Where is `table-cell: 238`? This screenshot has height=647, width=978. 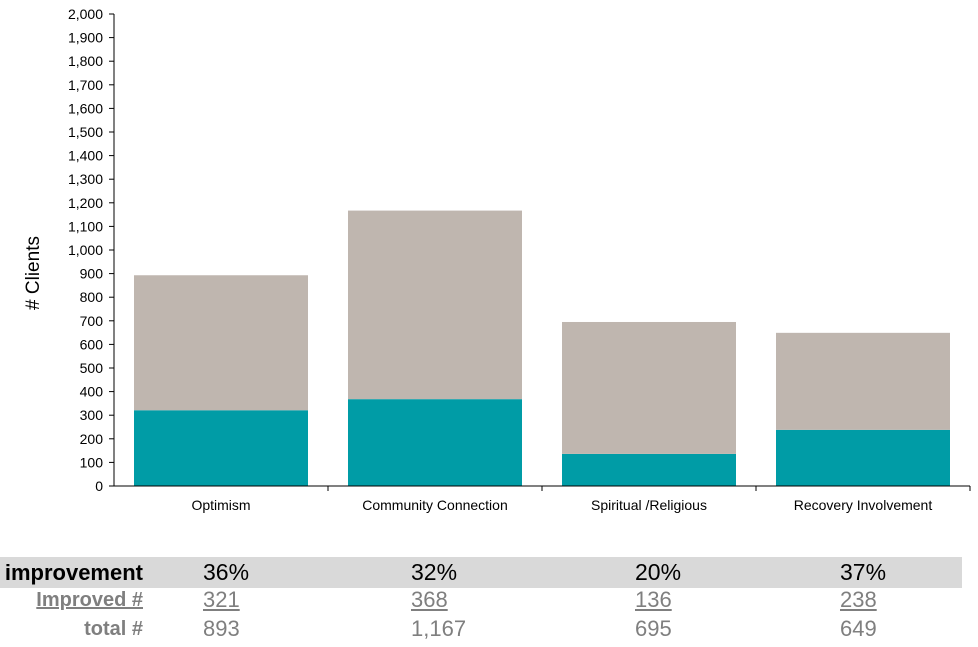 table-cell: 238 is located at coordinates (858, 599).